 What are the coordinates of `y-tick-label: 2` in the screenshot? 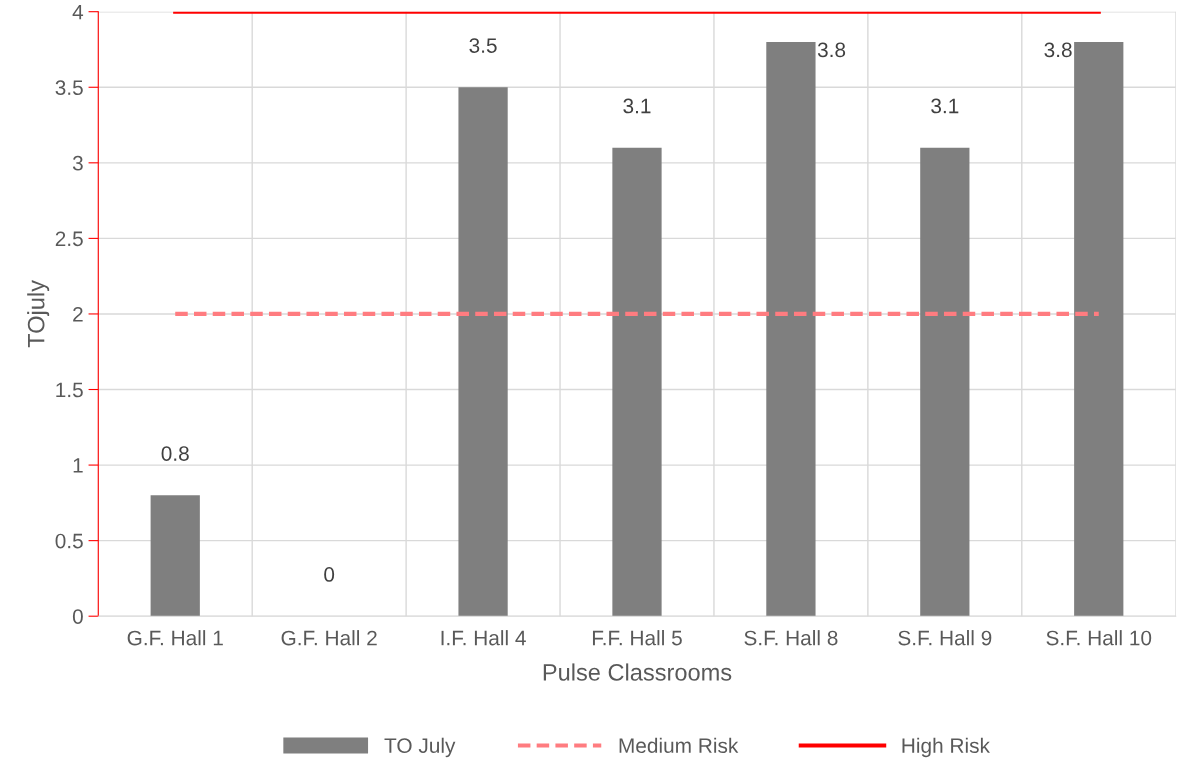 It's located at (78, 314).